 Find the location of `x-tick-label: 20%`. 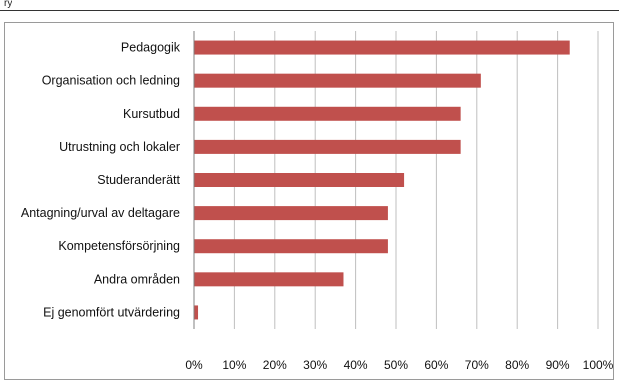

x-tick-label: 20% is located at coordinates (275, 365).